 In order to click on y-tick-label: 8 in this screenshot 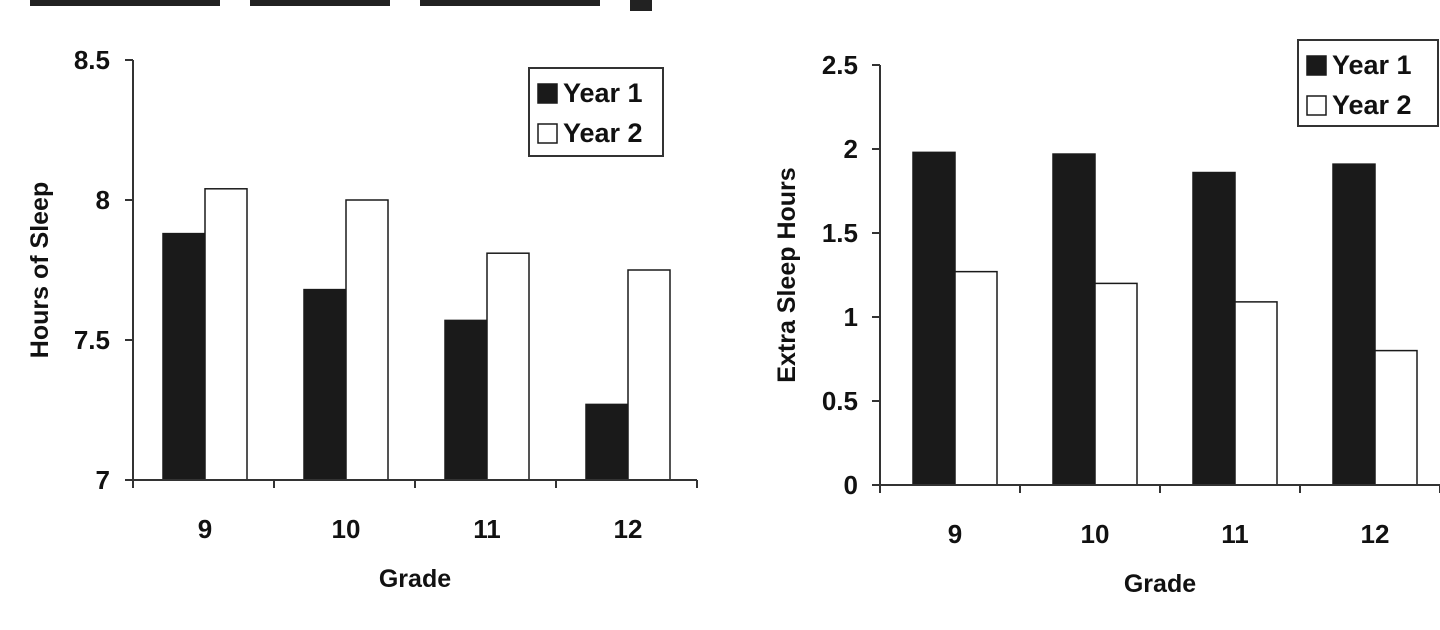, I will do `click(103, 200)`.